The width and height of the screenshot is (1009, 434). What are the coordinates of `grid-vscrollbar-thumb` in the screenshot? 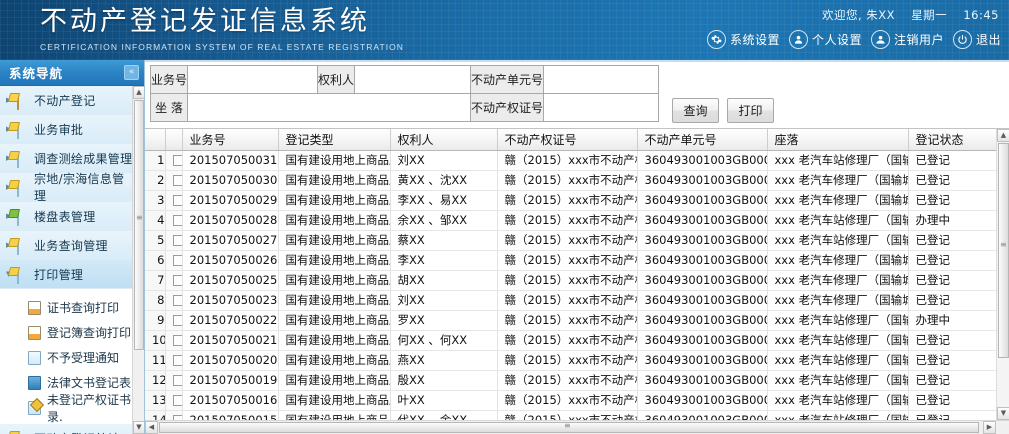 It's located at (1003, 250).